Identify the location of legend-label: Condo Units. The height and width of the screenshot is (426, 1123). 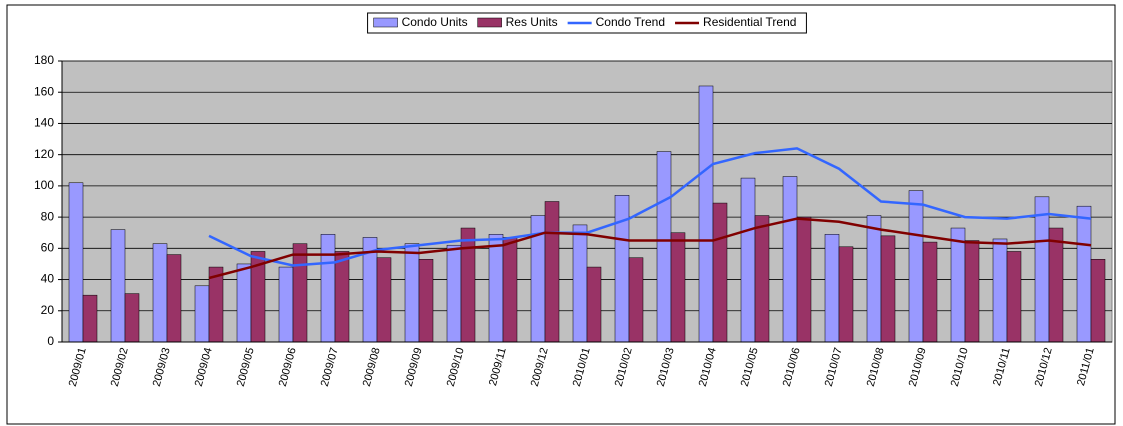
(435, 22).